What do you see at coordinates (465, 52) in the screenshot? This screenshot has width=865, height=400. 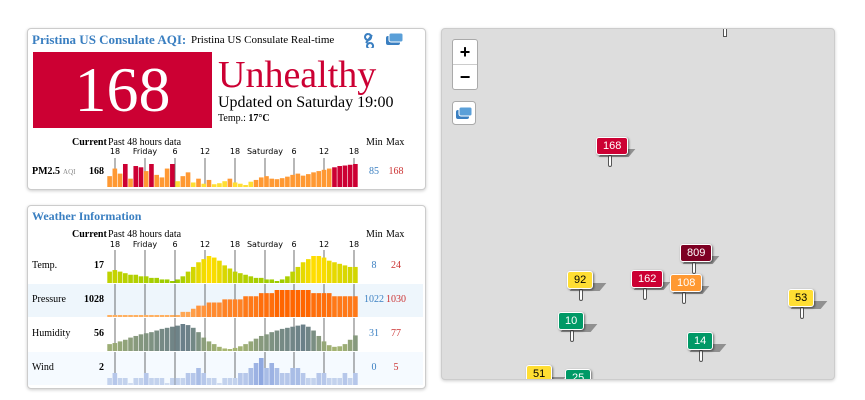 I see `zoom-in: +` at bounding box center [465, 52].